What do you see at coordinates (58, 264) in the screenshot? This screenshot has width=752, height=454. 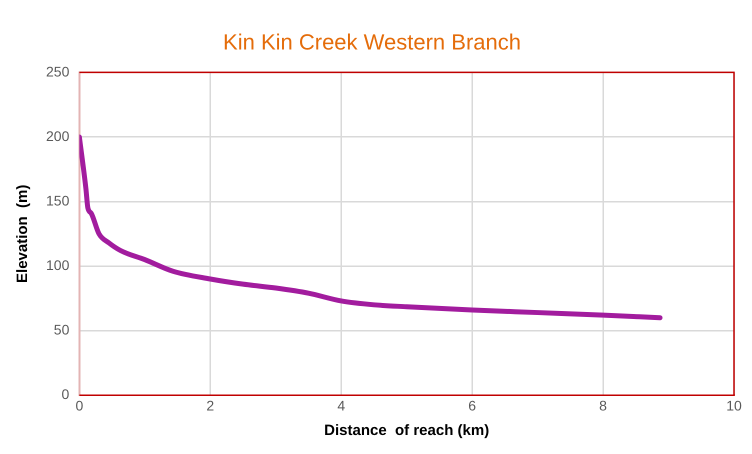 I see `y-tick-label: 100` at bounding box center [58, 264].